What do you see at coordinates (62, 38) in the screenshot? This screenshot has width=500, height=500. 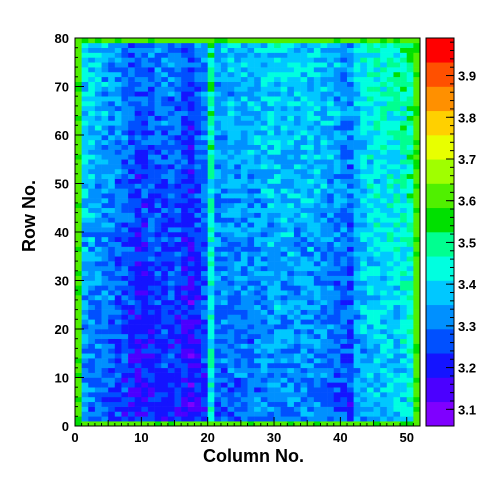 I see `y-tick-label: 80` at bounding box center [62, 38].